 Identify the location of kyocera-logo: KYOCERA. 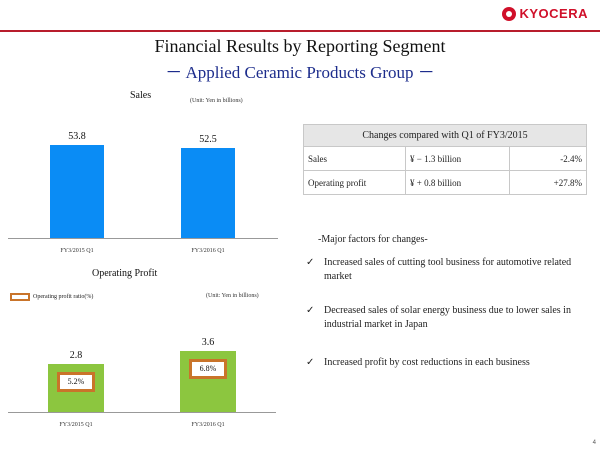
(545, 13).